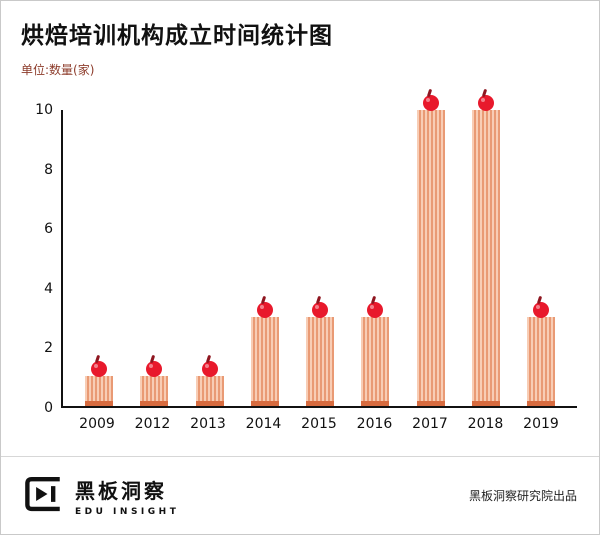  Describe the element at coordinates (48, 169) in the screenshot. I see `y-axis-tick-label: 8` at that location.